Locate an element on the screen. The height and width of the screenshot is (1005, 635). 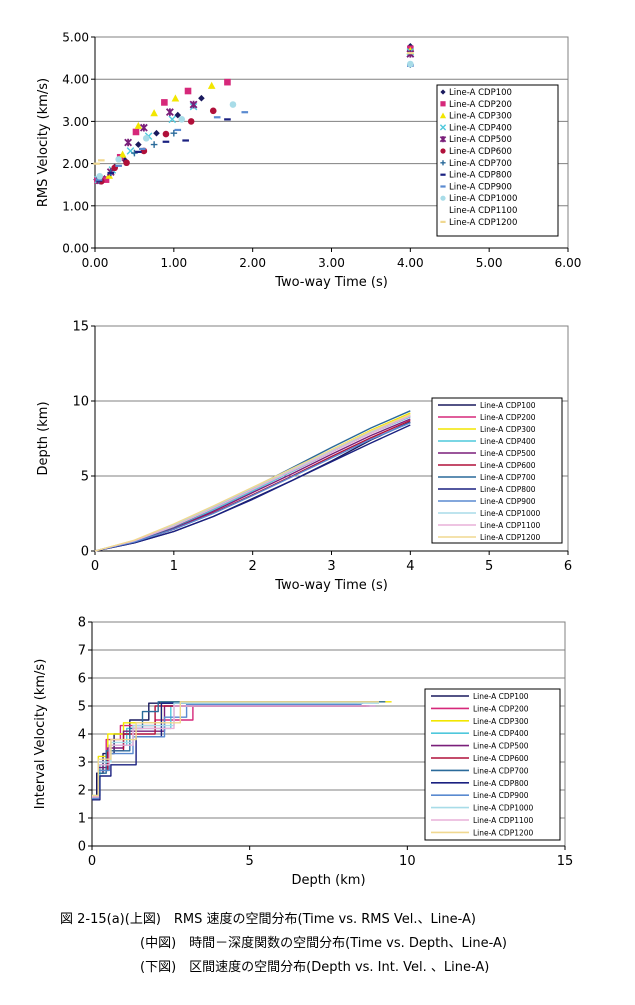
x-tick-label: 2 is located at coordinates (253, 566).